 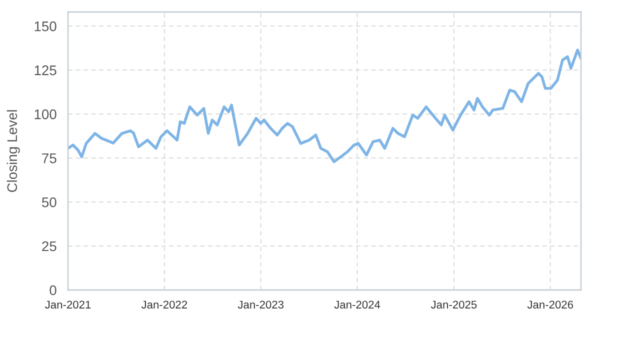 What do you see at coordinates (49, 246) in the screenshot?
I see `y-tick-label: 25` at bounding box center [49, 246].